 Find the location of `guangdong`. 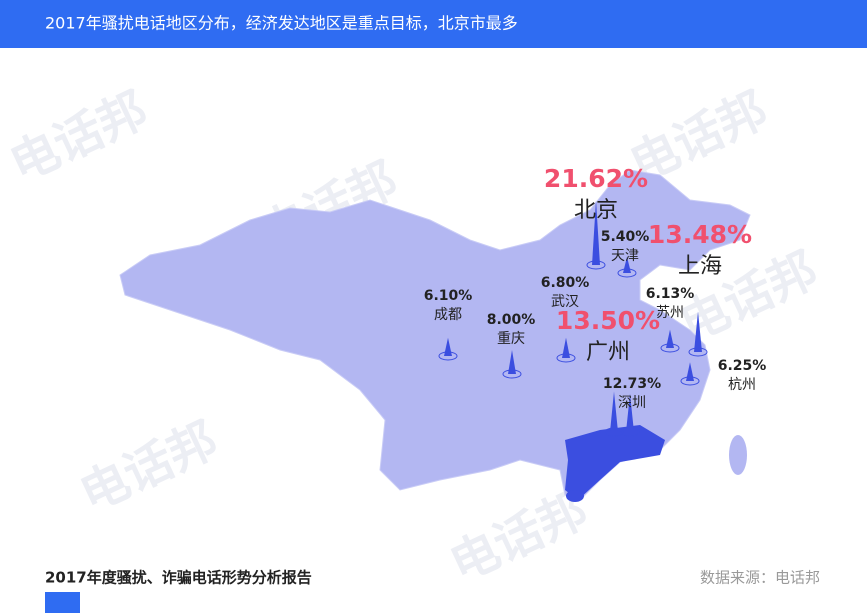

guangdong is located at coordinates (615, 462).